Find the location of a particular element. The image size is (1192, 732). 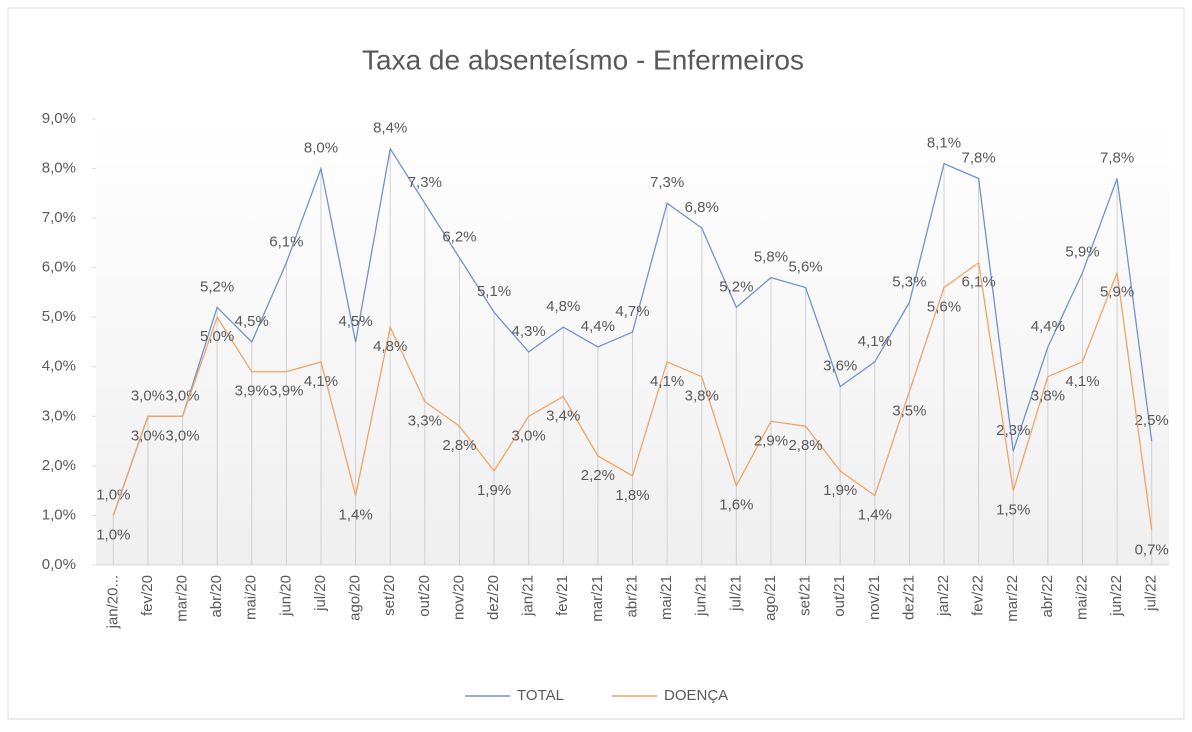

x-tick-label: mar/21 is located at coordinates (597, 598).